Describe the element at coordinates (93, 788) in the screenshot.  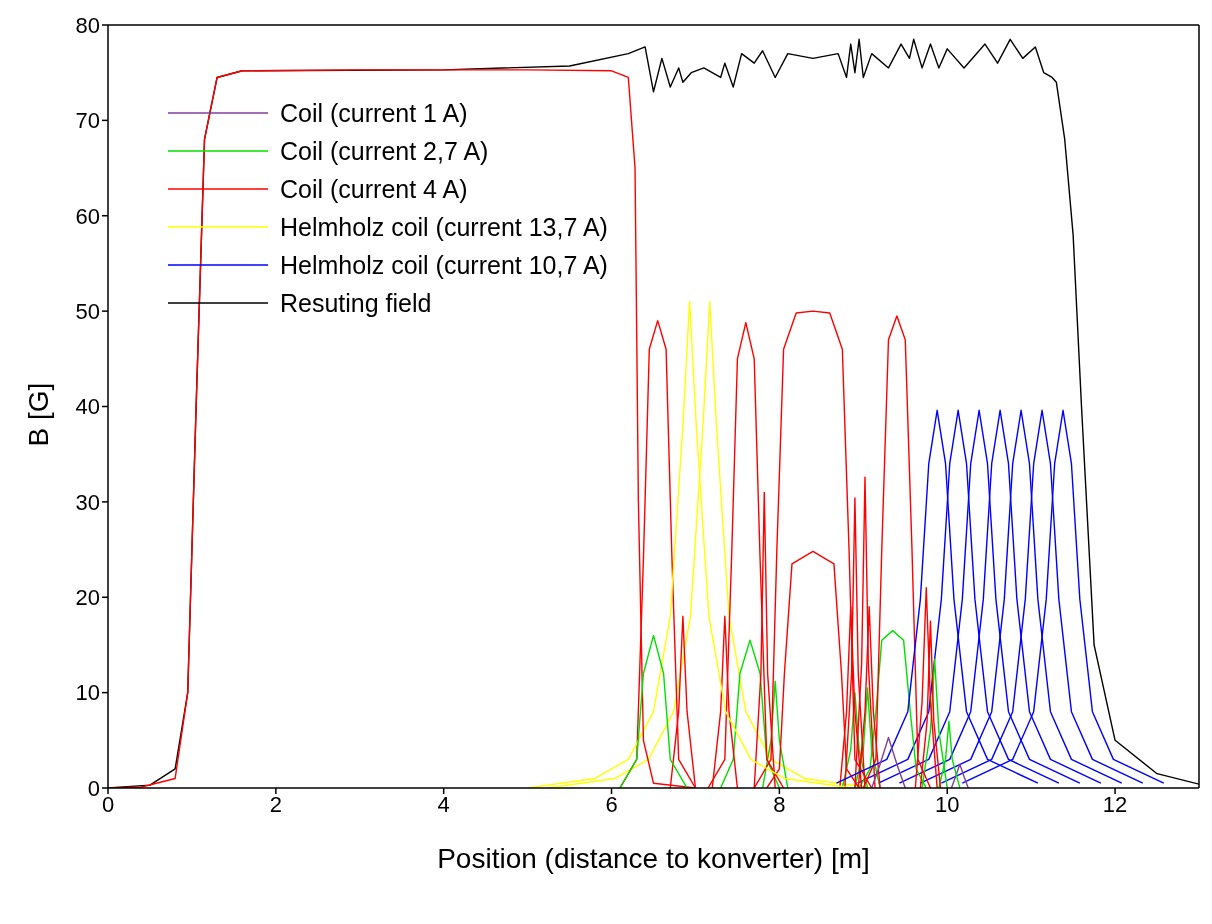
I see `y-tick-label: 0` at that location.